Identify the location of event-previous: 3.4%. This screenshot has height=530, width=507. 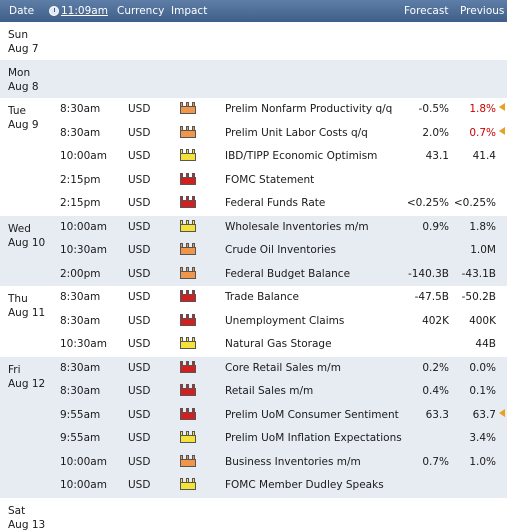
(482, 438).